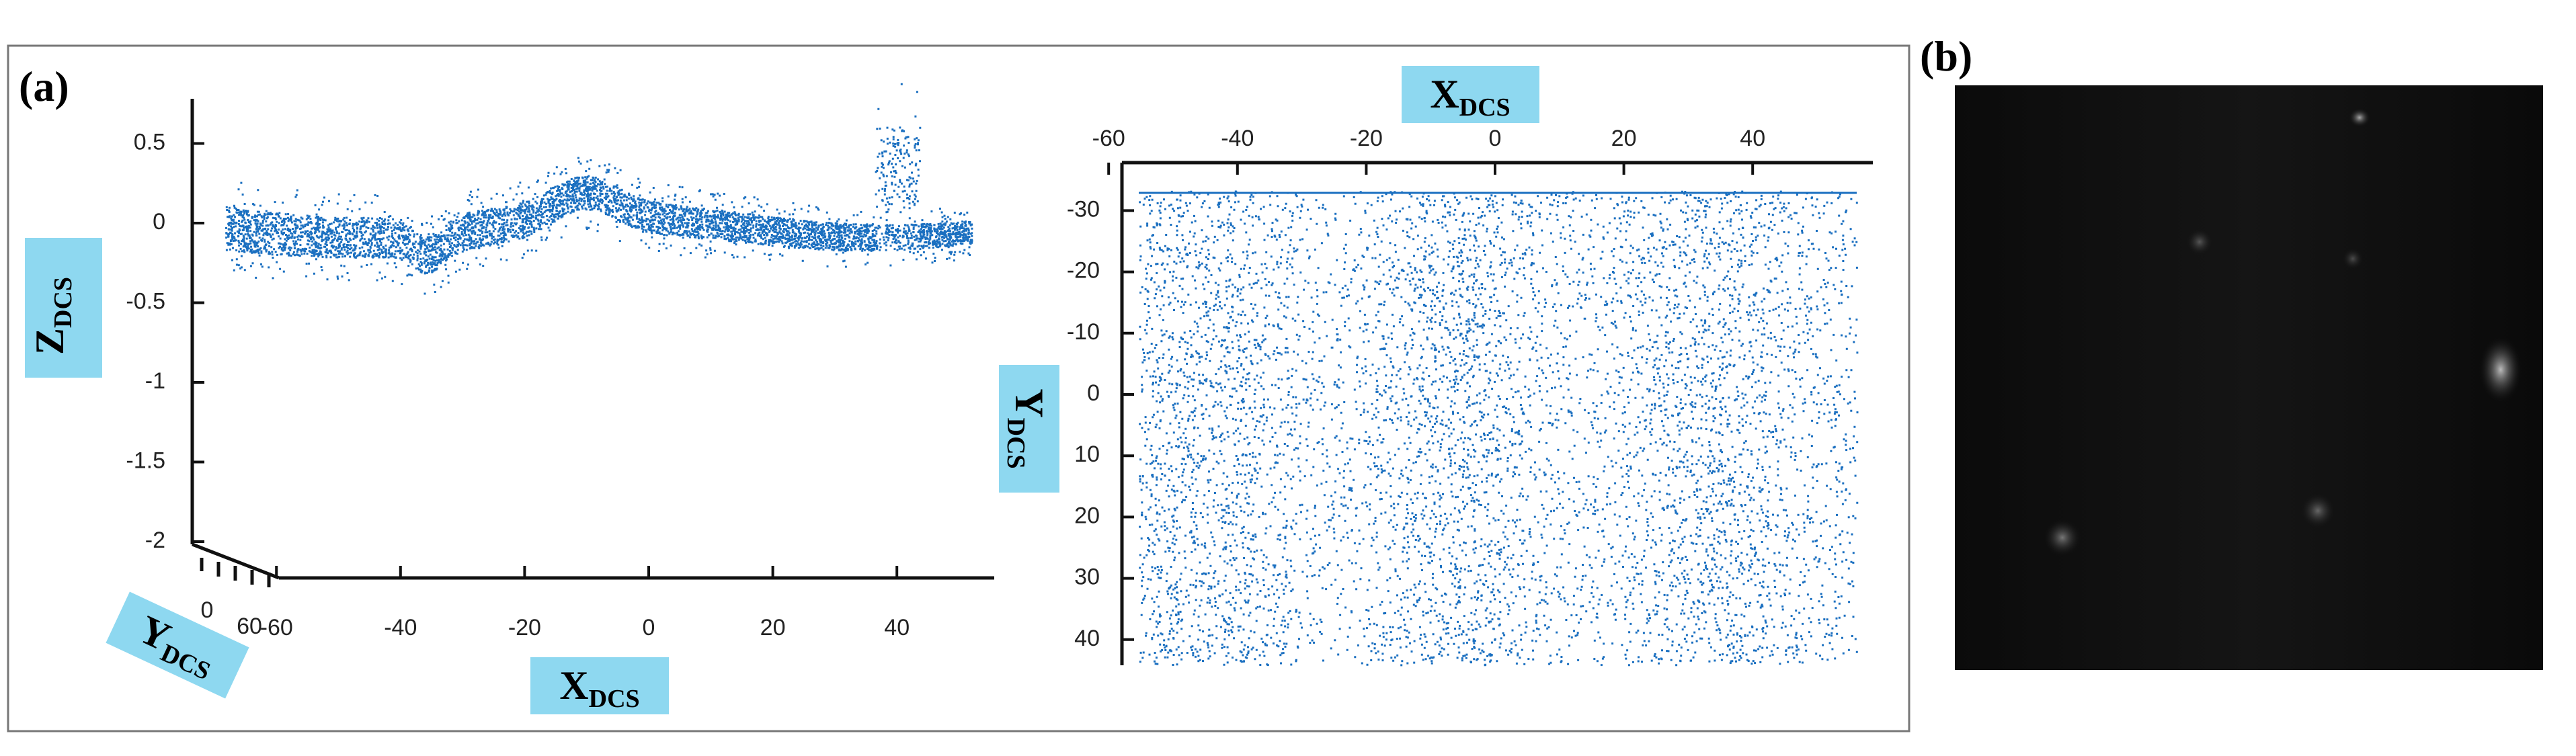 The image size is (2576, 756). Describe the element at coordinates (145, 301) in the screenshot. I see `z-tick-label: -0.5` at that location.